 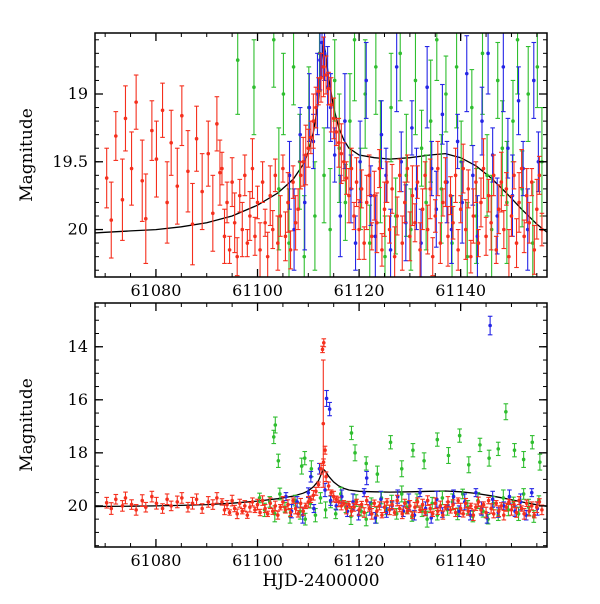 What do you see at coordinates (78, 399) in the screenshot?
I see `y-tick-label: 16` at bounding box center [78, 399].